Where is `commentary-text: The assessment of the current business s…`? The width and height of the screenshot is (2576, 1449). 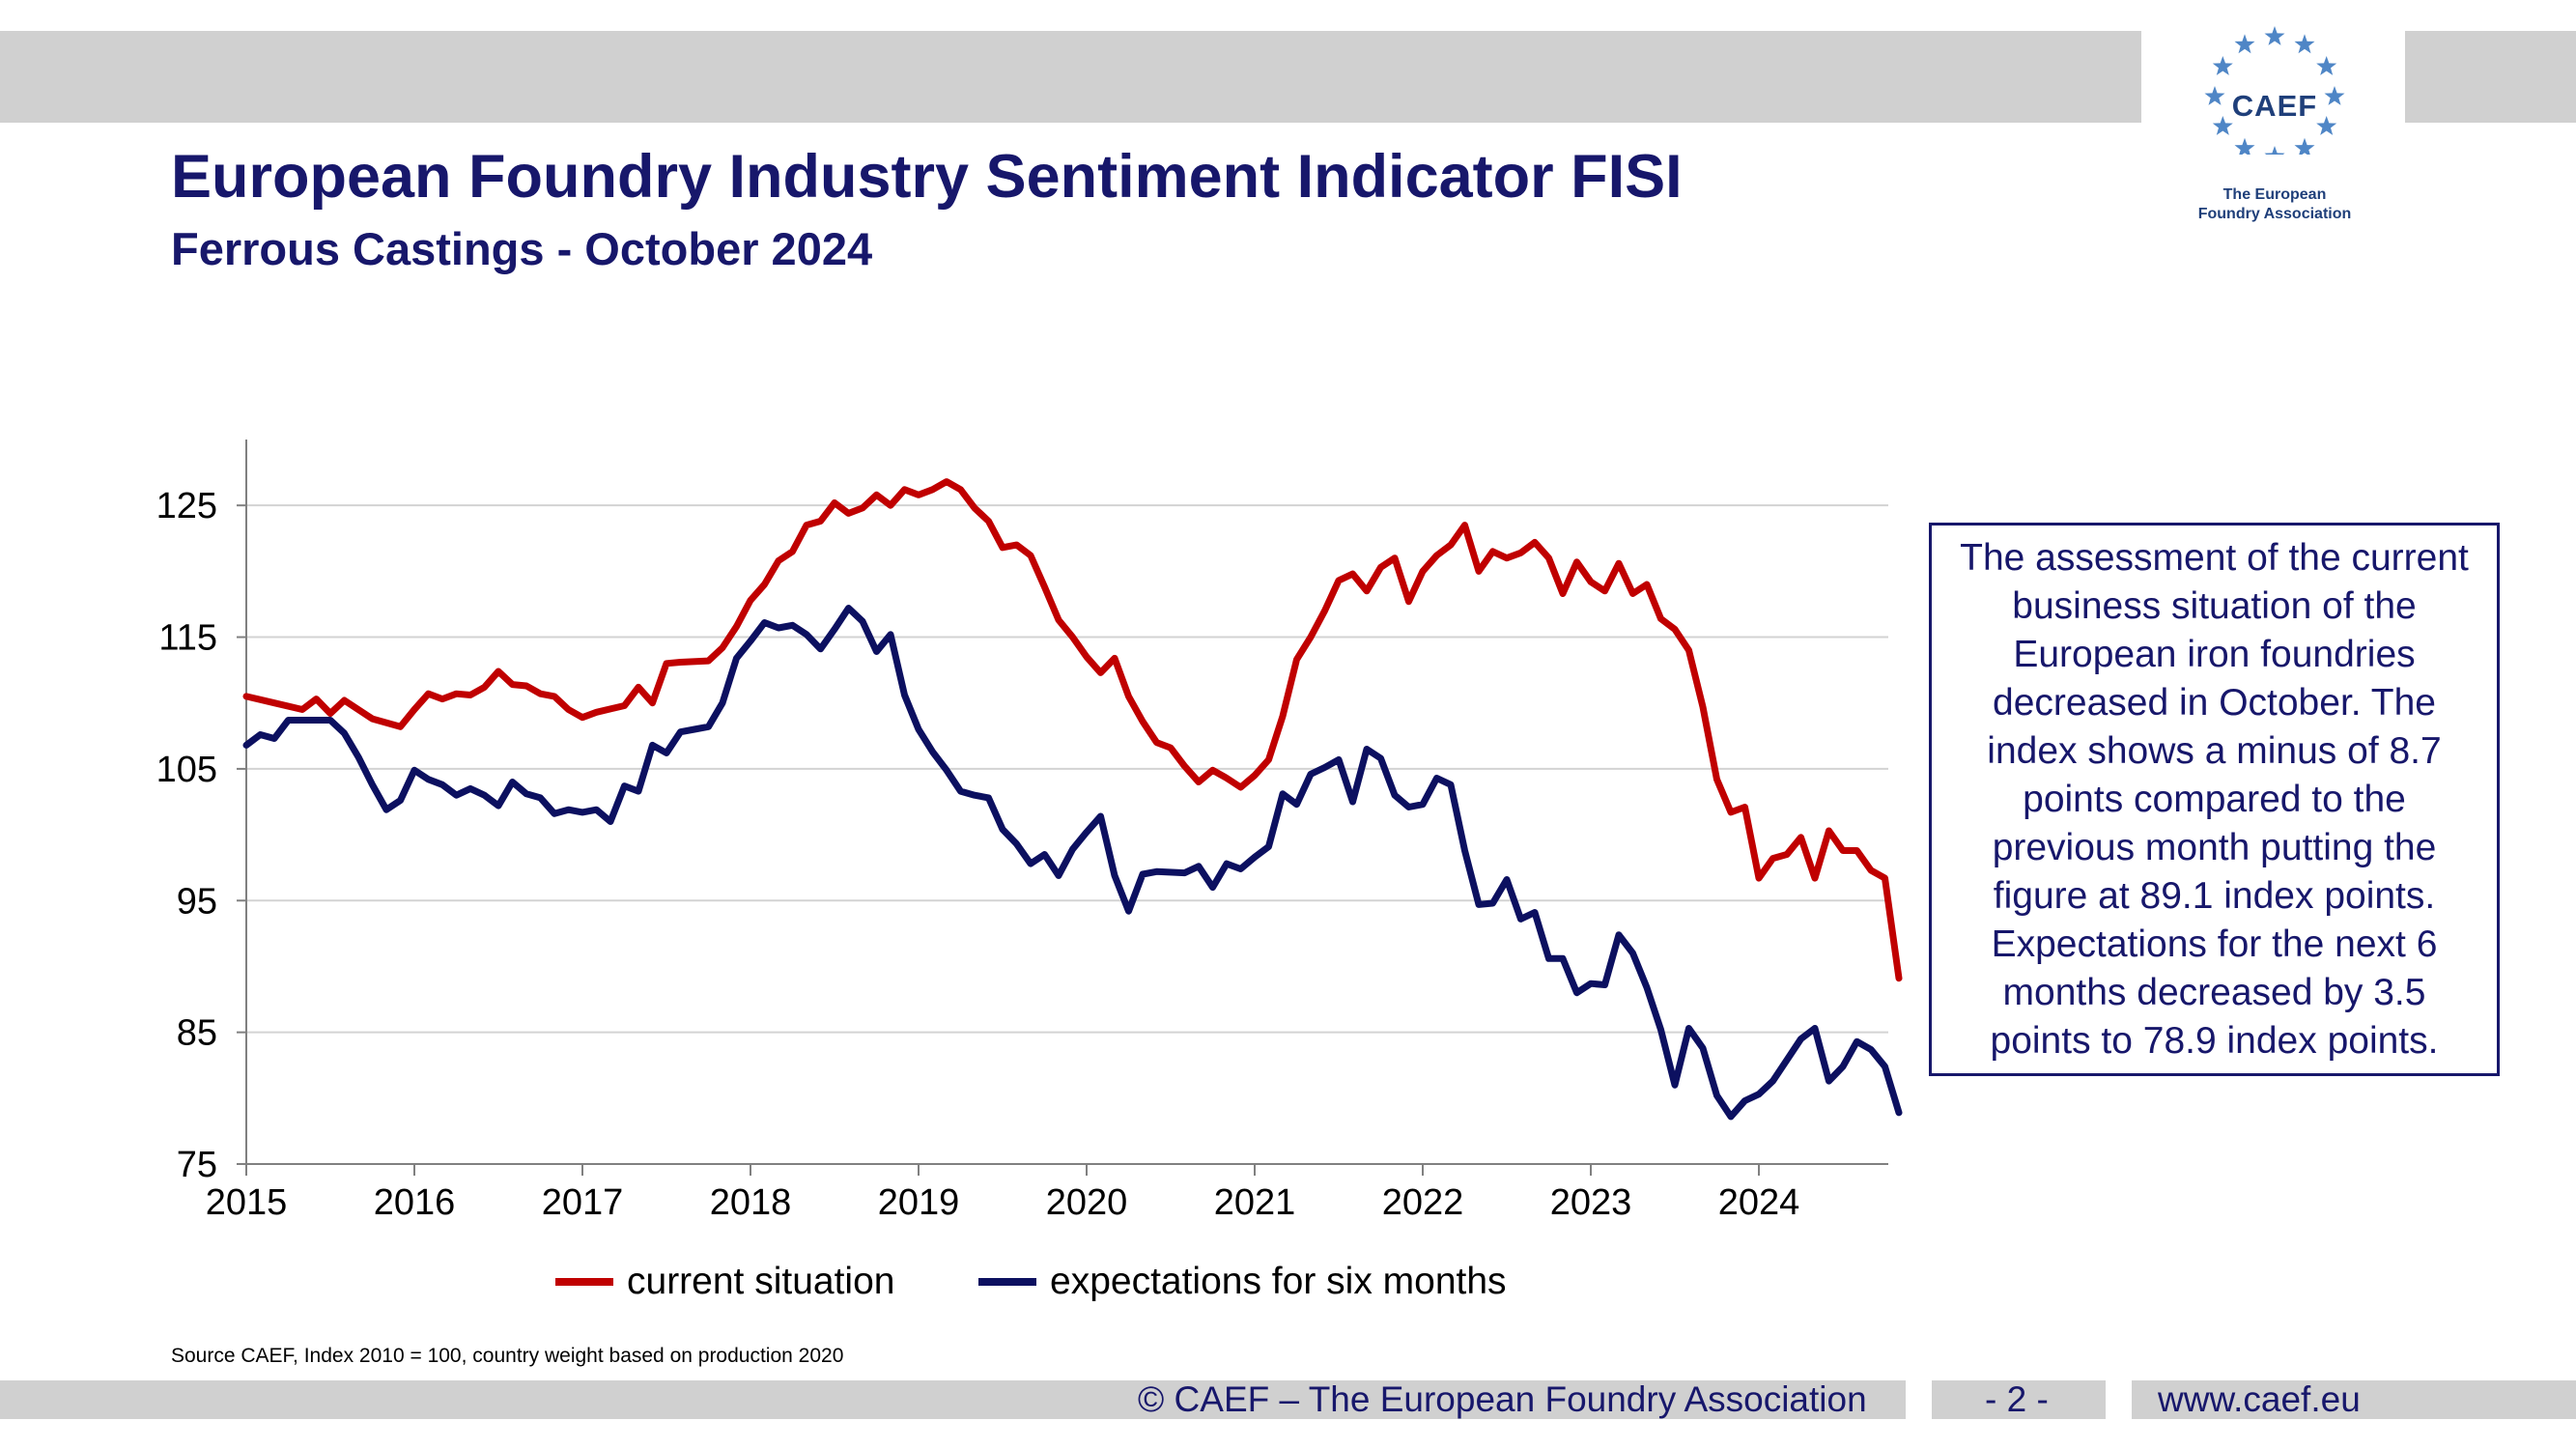 commentary-text: The assessment of the current business s… is located at coordinates (2214, 799).